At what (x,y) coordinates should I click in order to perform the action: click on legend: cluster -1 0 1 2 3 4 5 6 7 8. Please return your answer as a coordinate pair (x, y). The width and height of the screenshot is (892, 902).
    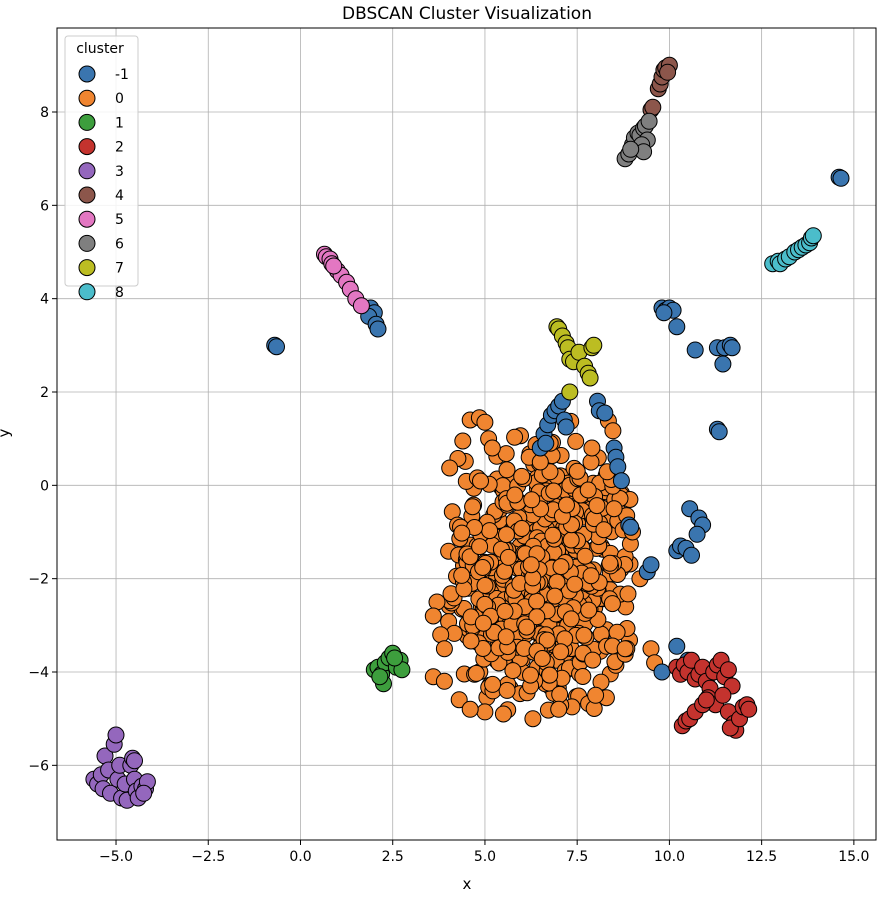
    Looking at the image, I should click on (101, 168).